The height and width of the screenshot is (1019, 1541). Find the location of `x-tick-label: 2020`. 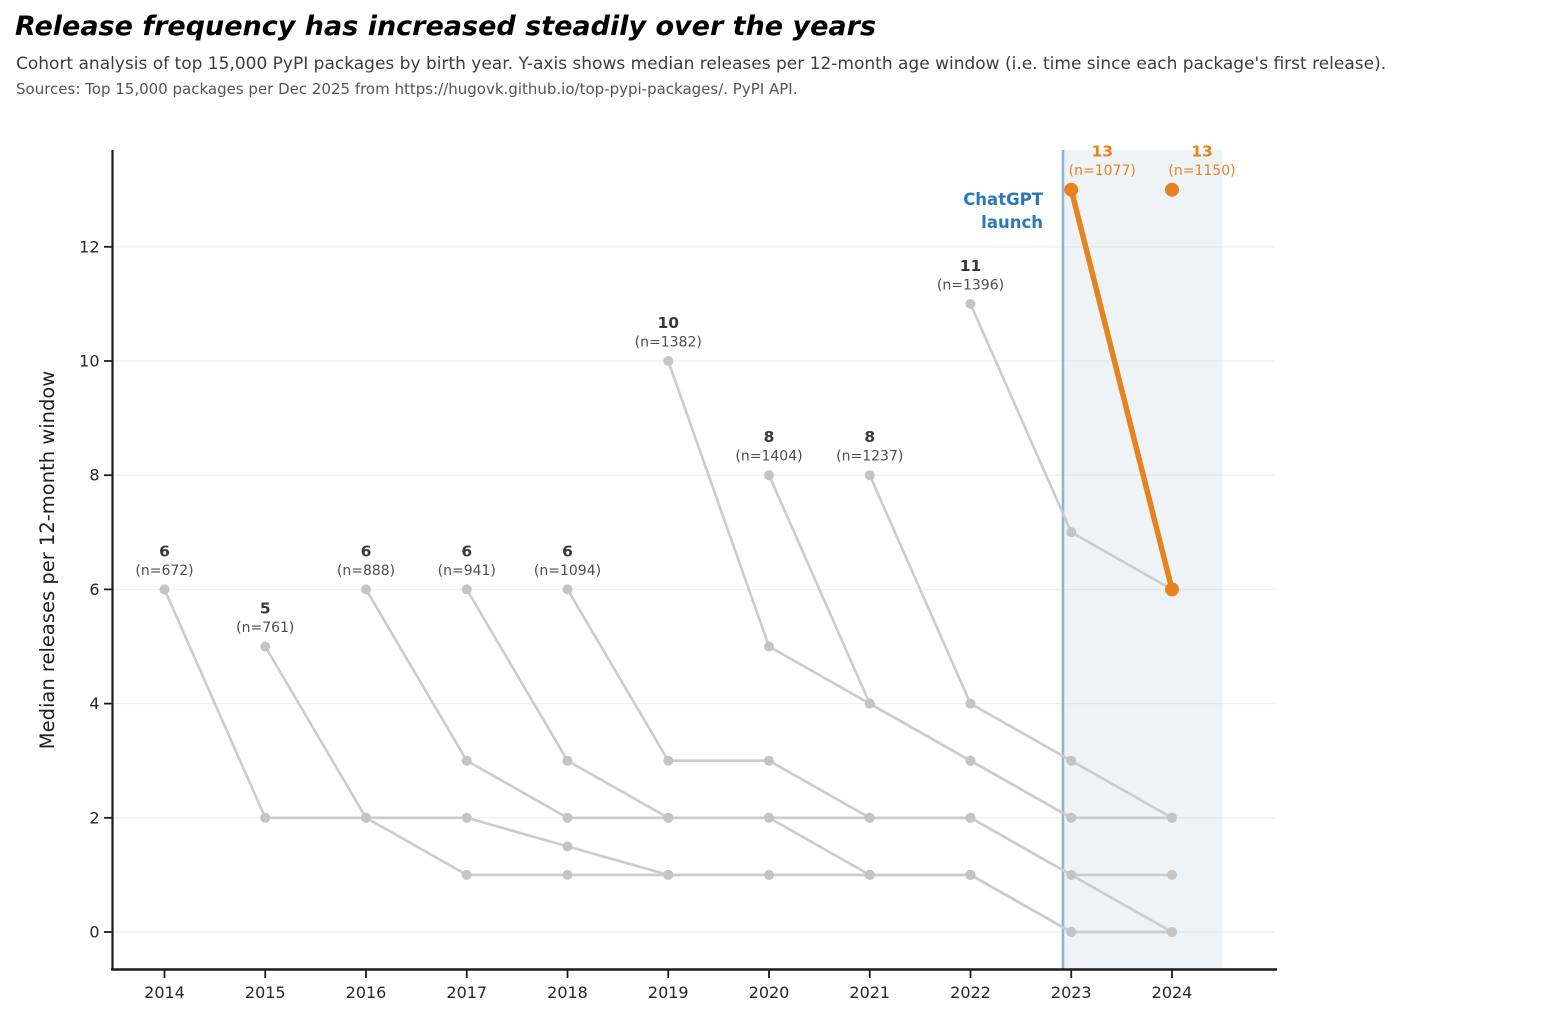

x-tick-label: 2020 is located at coordinates (769, 992).